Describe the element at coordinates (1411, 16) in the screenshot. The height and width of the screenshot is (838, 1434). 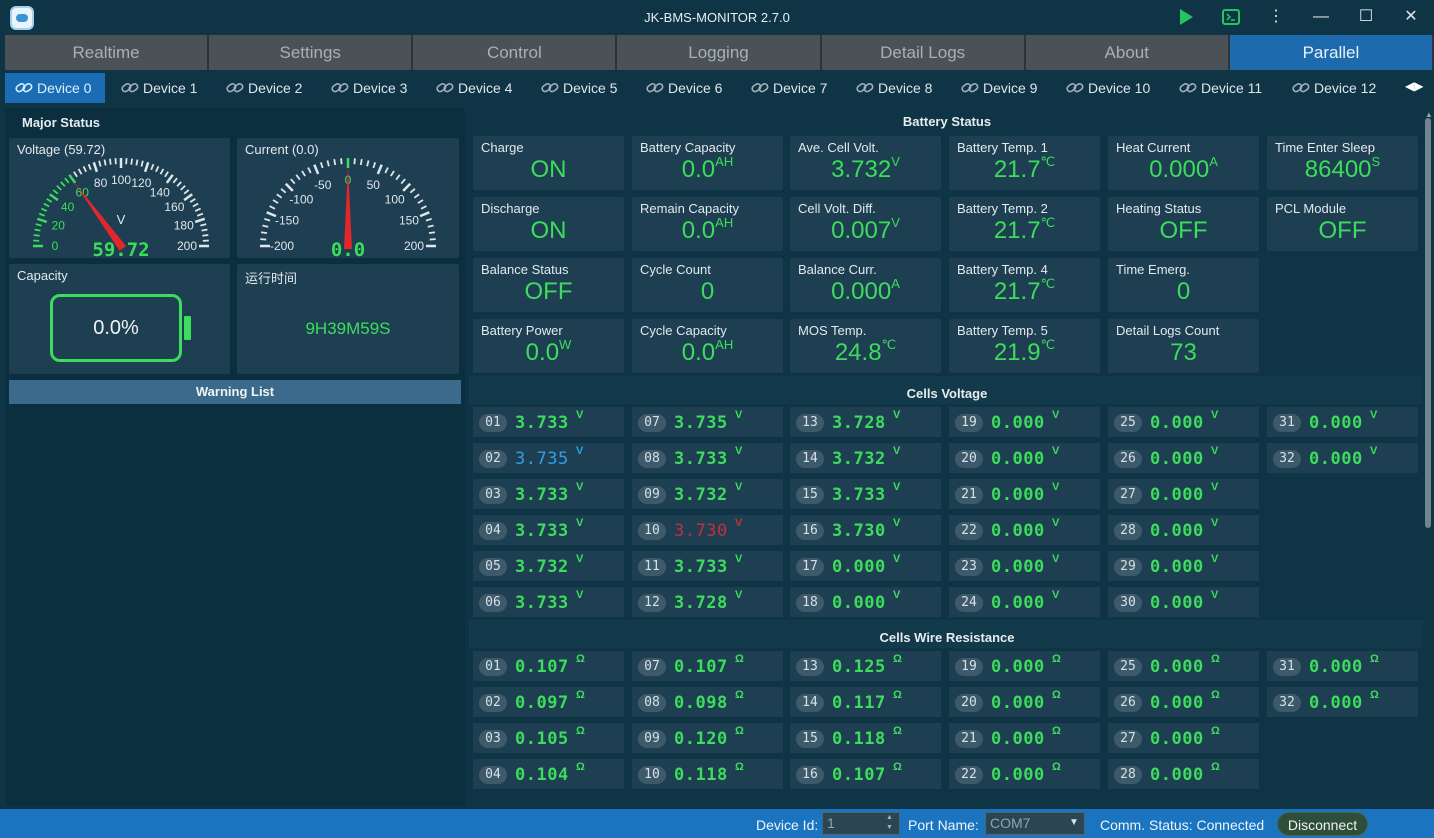
I see `close-icon: ✕` at that location.